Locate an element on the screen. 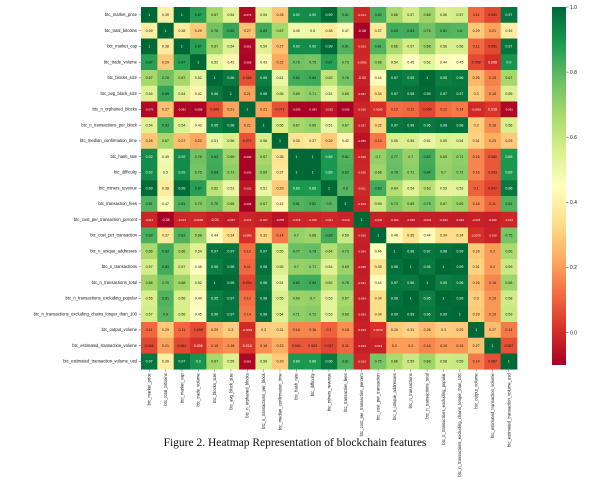 This screenshot has height=484, width=590. cell-value-label: 0.59 is located at coordinates (410, 362).